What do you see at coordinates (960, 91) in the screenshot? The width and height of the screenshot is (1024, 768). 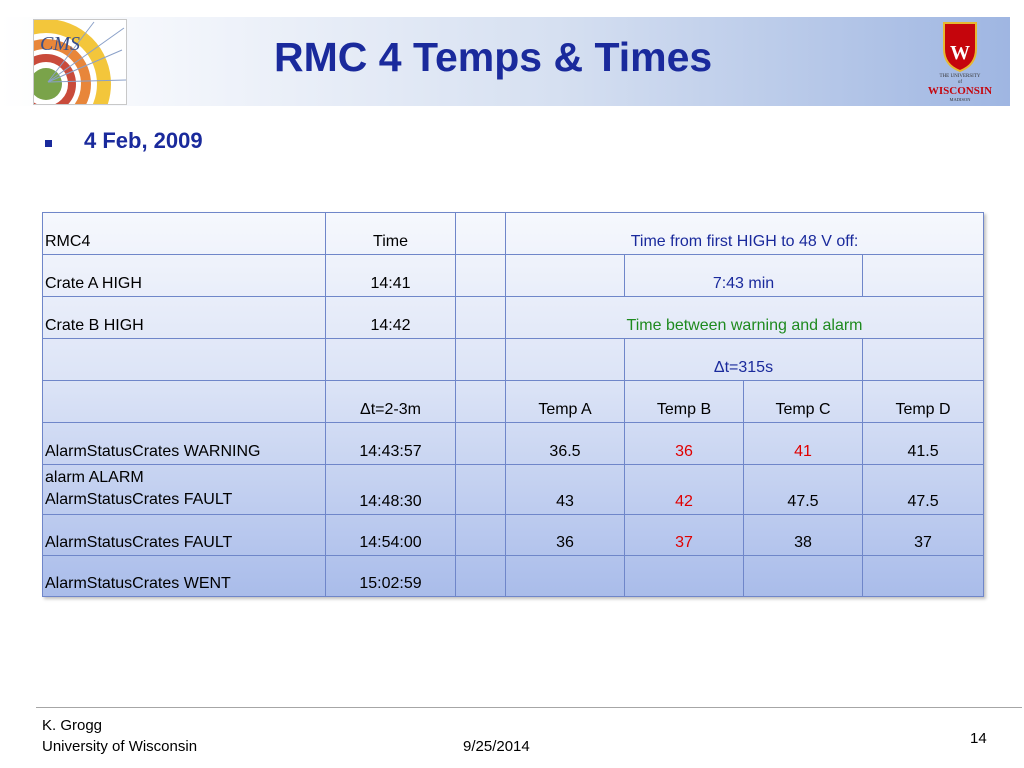 I see `svg-text: WISCONSIN` at bounding box center [960, 91].